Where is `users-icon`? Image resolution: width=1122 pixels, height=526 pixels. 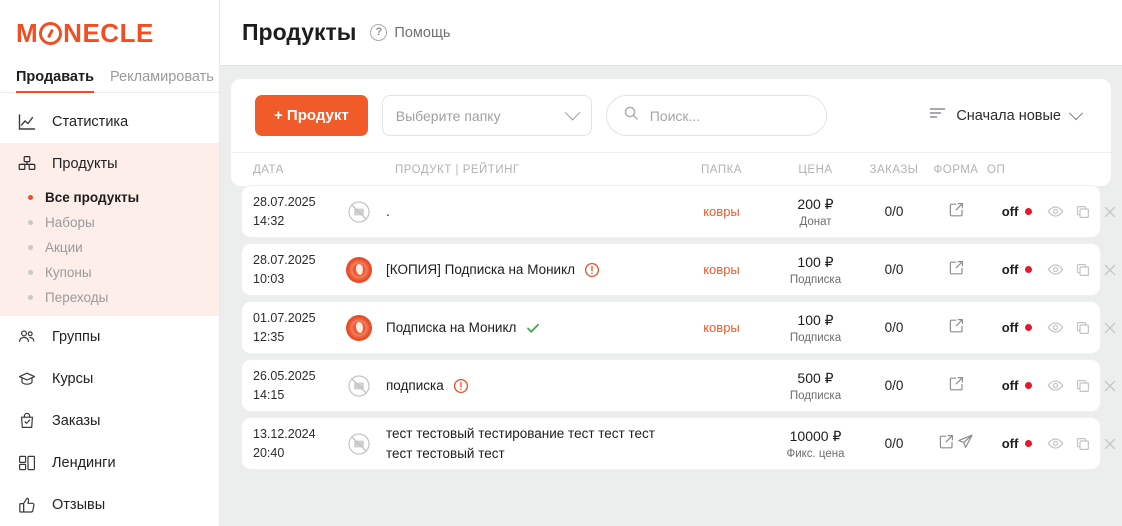
users-icon is located at coordinates (27, 337).